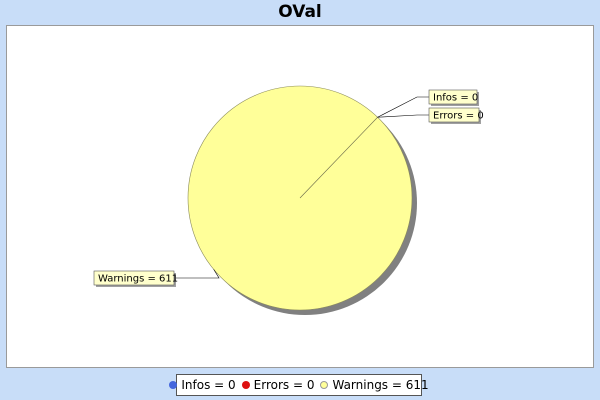 Image resolution: width=600 pixels, height=400 pixels. Describe the element at coordinates (338, 158) in the screenshot. I see `pie-zero-slice-edge` at that location.